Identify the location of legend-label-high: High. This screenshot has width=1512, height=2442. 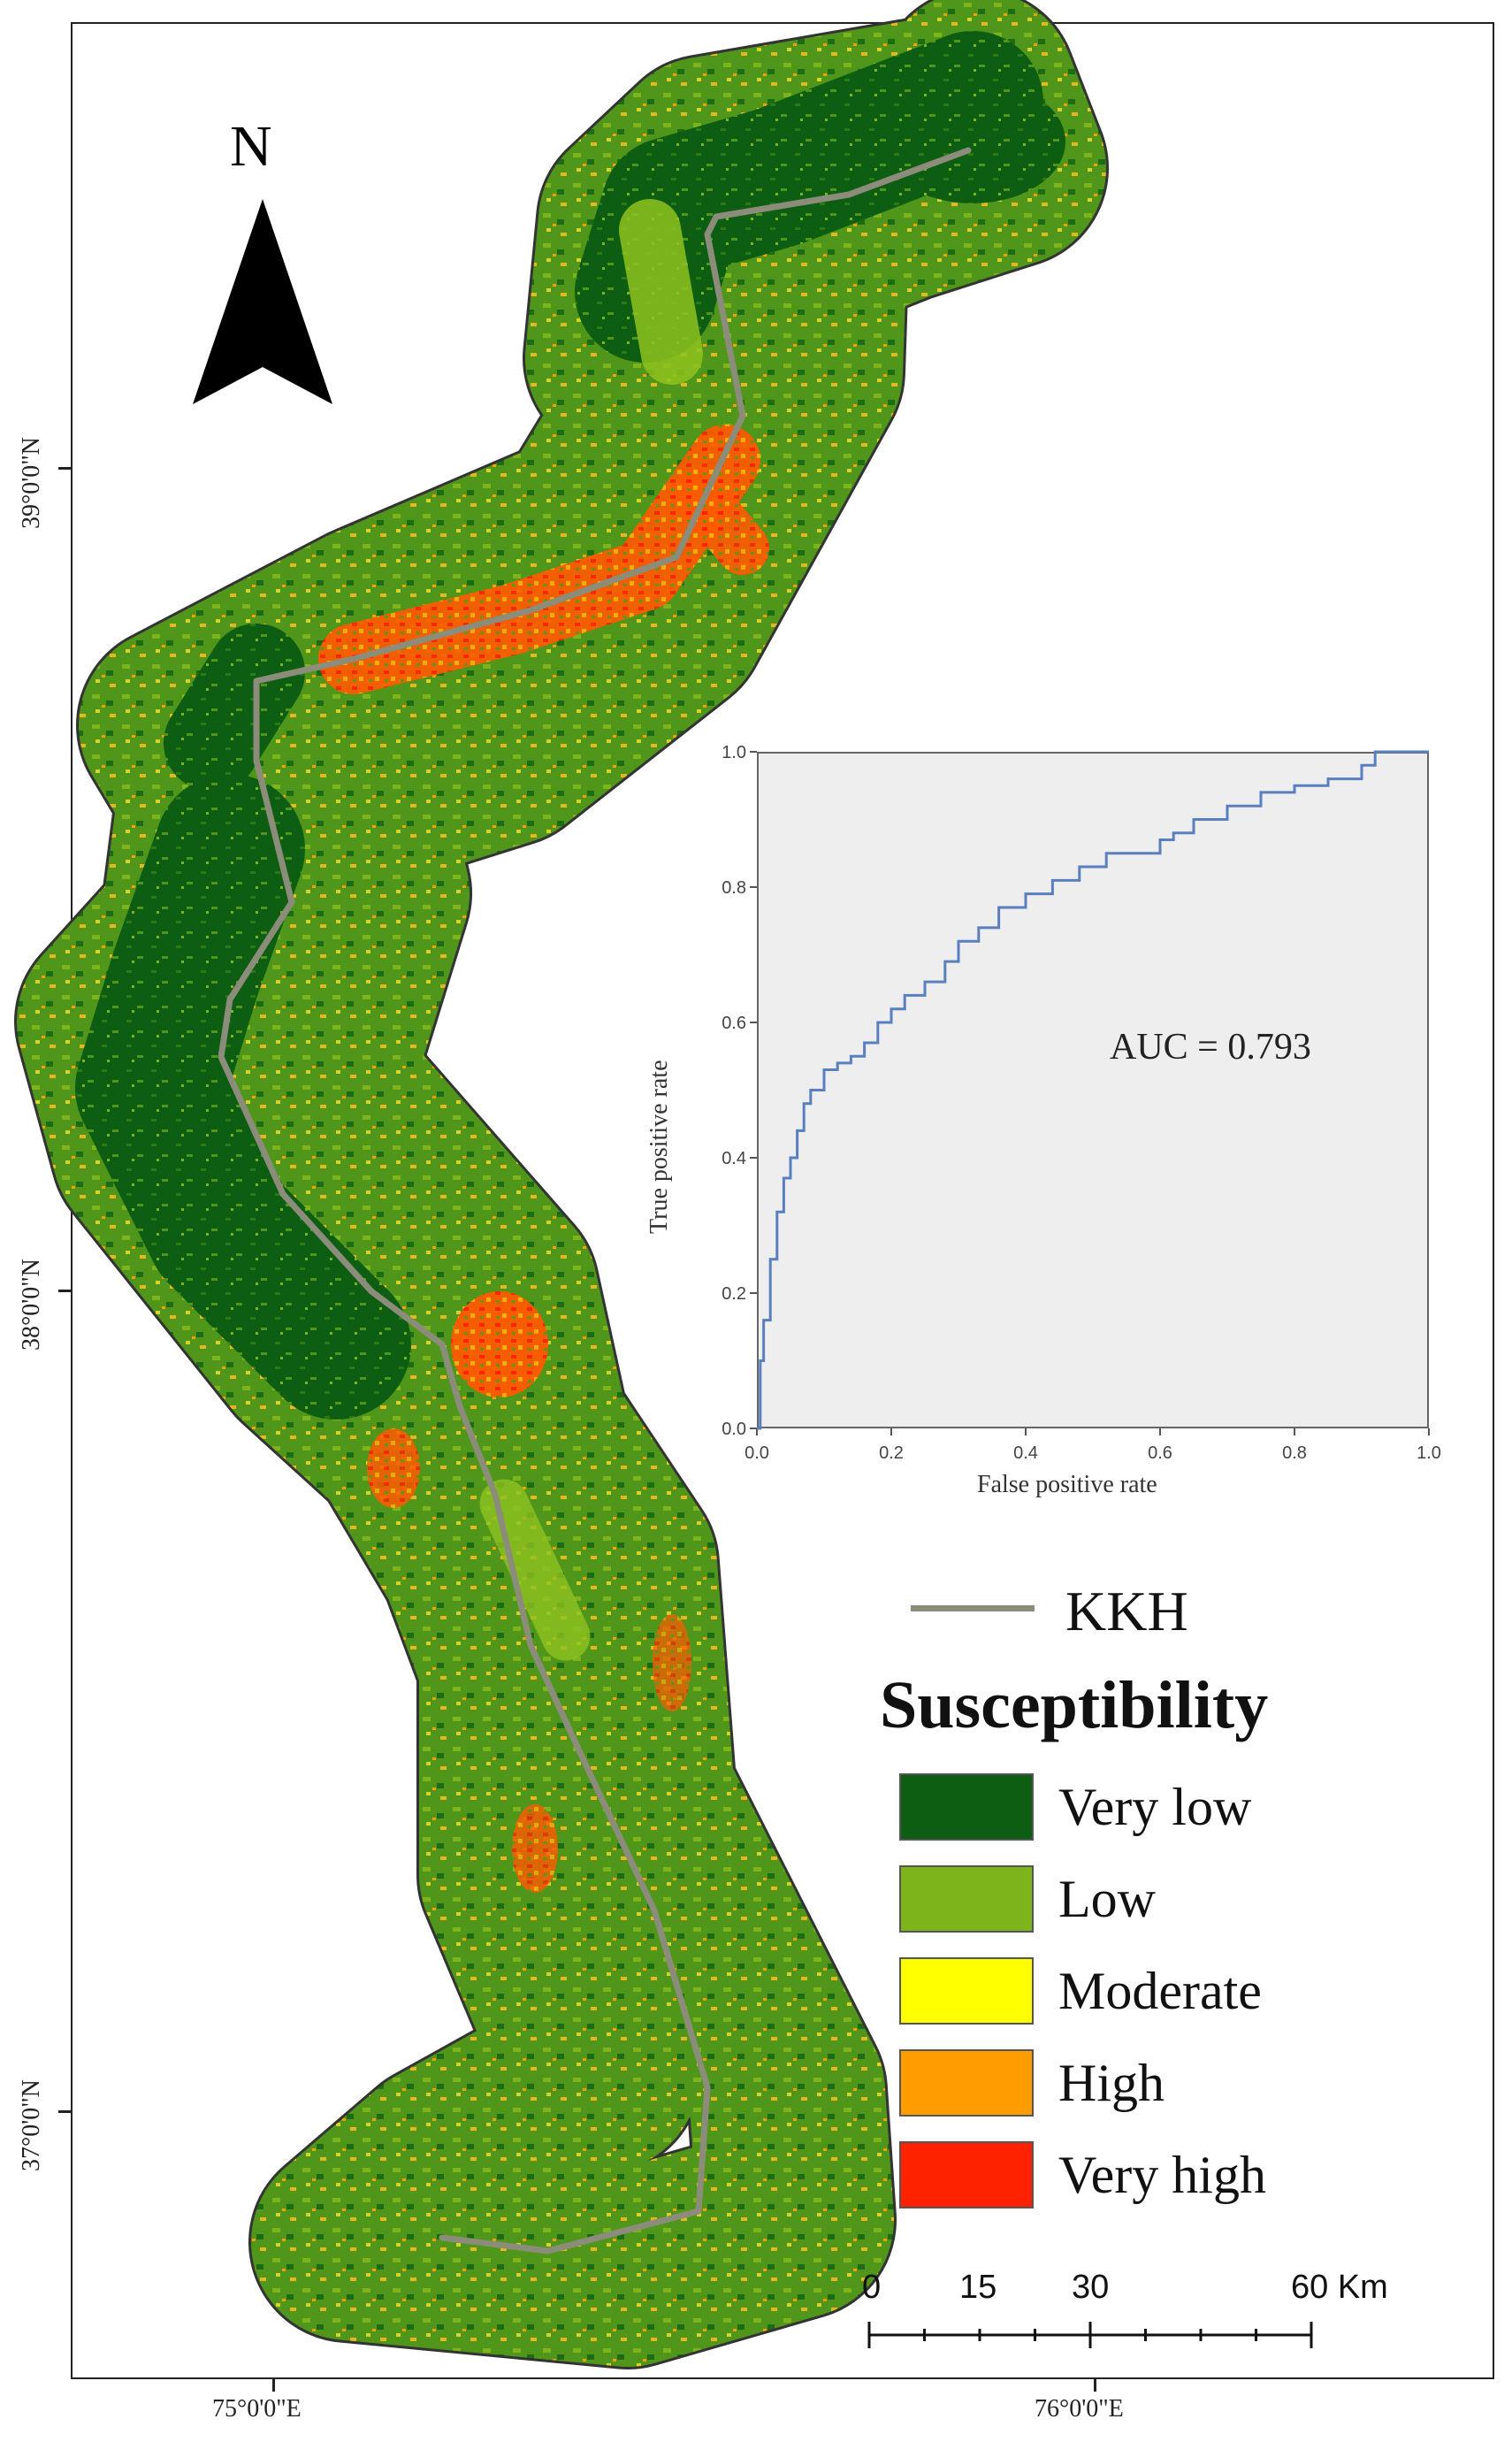
(1111, 2083).